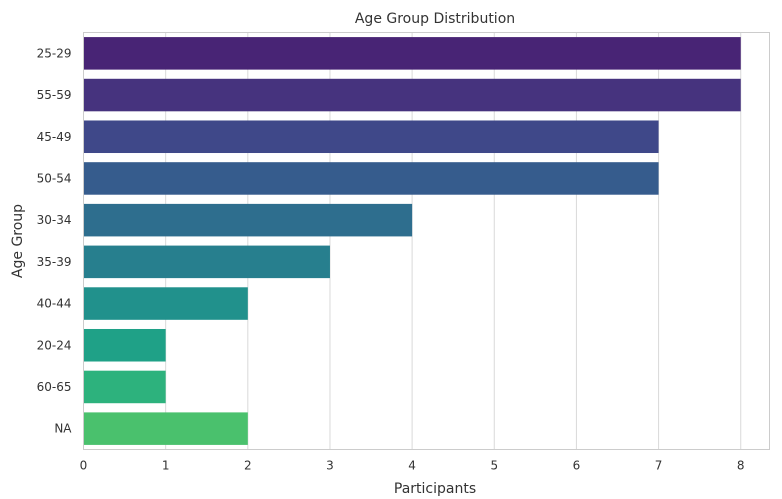 Image resolution: width=782 pixels, height=499 pixels. What do you see at coordinates (659, 466) in the screenshot?
I see `x-tick-label: 7` at bounding box center [659, 466].